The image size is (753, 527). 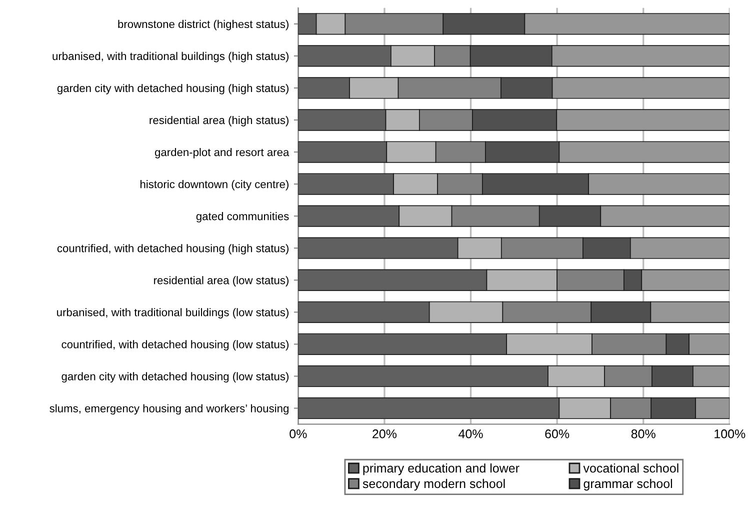 I want to click on legend-label: primary education and lower, so click(x=441, y=469).